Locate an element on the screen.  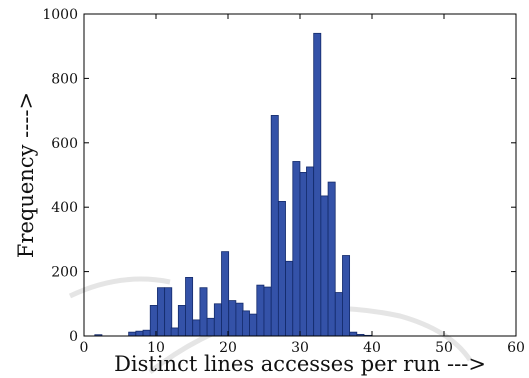
y-tick-label: 400 is located at coordinates (64, 208).